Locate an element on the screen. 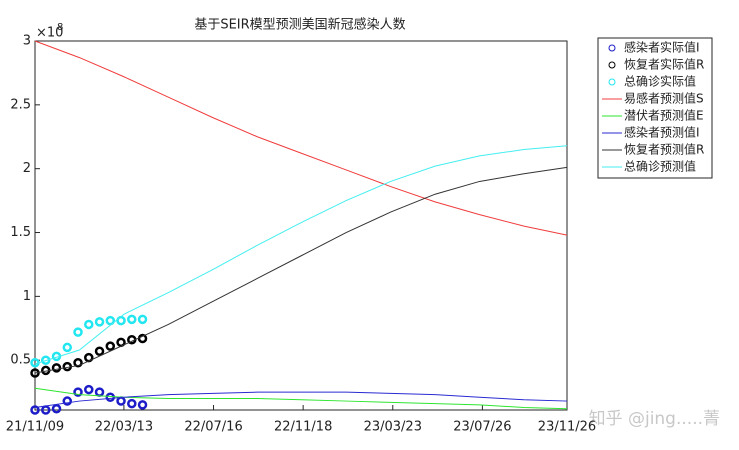  legend-label: 易感者预测值S is located at coordinates (664, 98).